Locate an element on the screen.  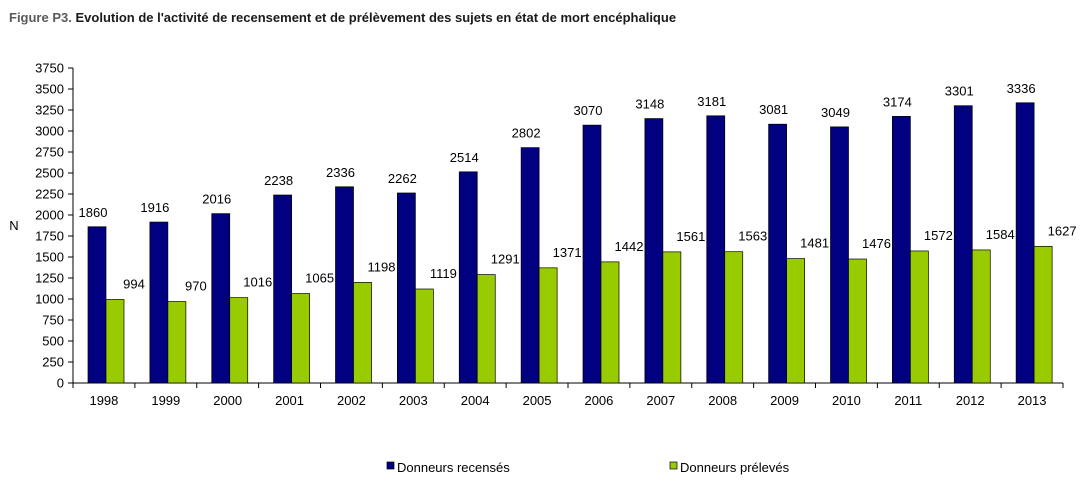
x-tick-label: 2007 is located at coordinates (660, 400).